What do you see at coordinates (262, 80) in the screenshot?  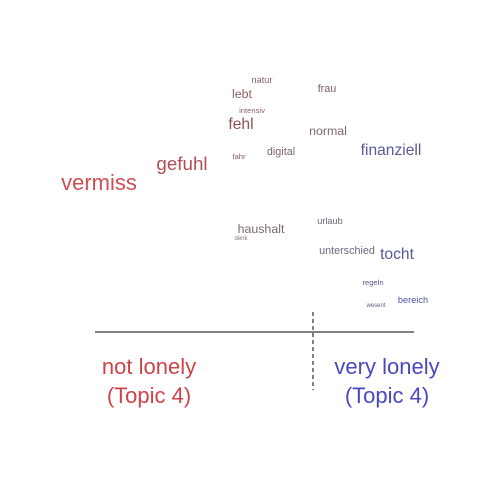 I see `word-natur: natur` at bounding box center [262, 80].